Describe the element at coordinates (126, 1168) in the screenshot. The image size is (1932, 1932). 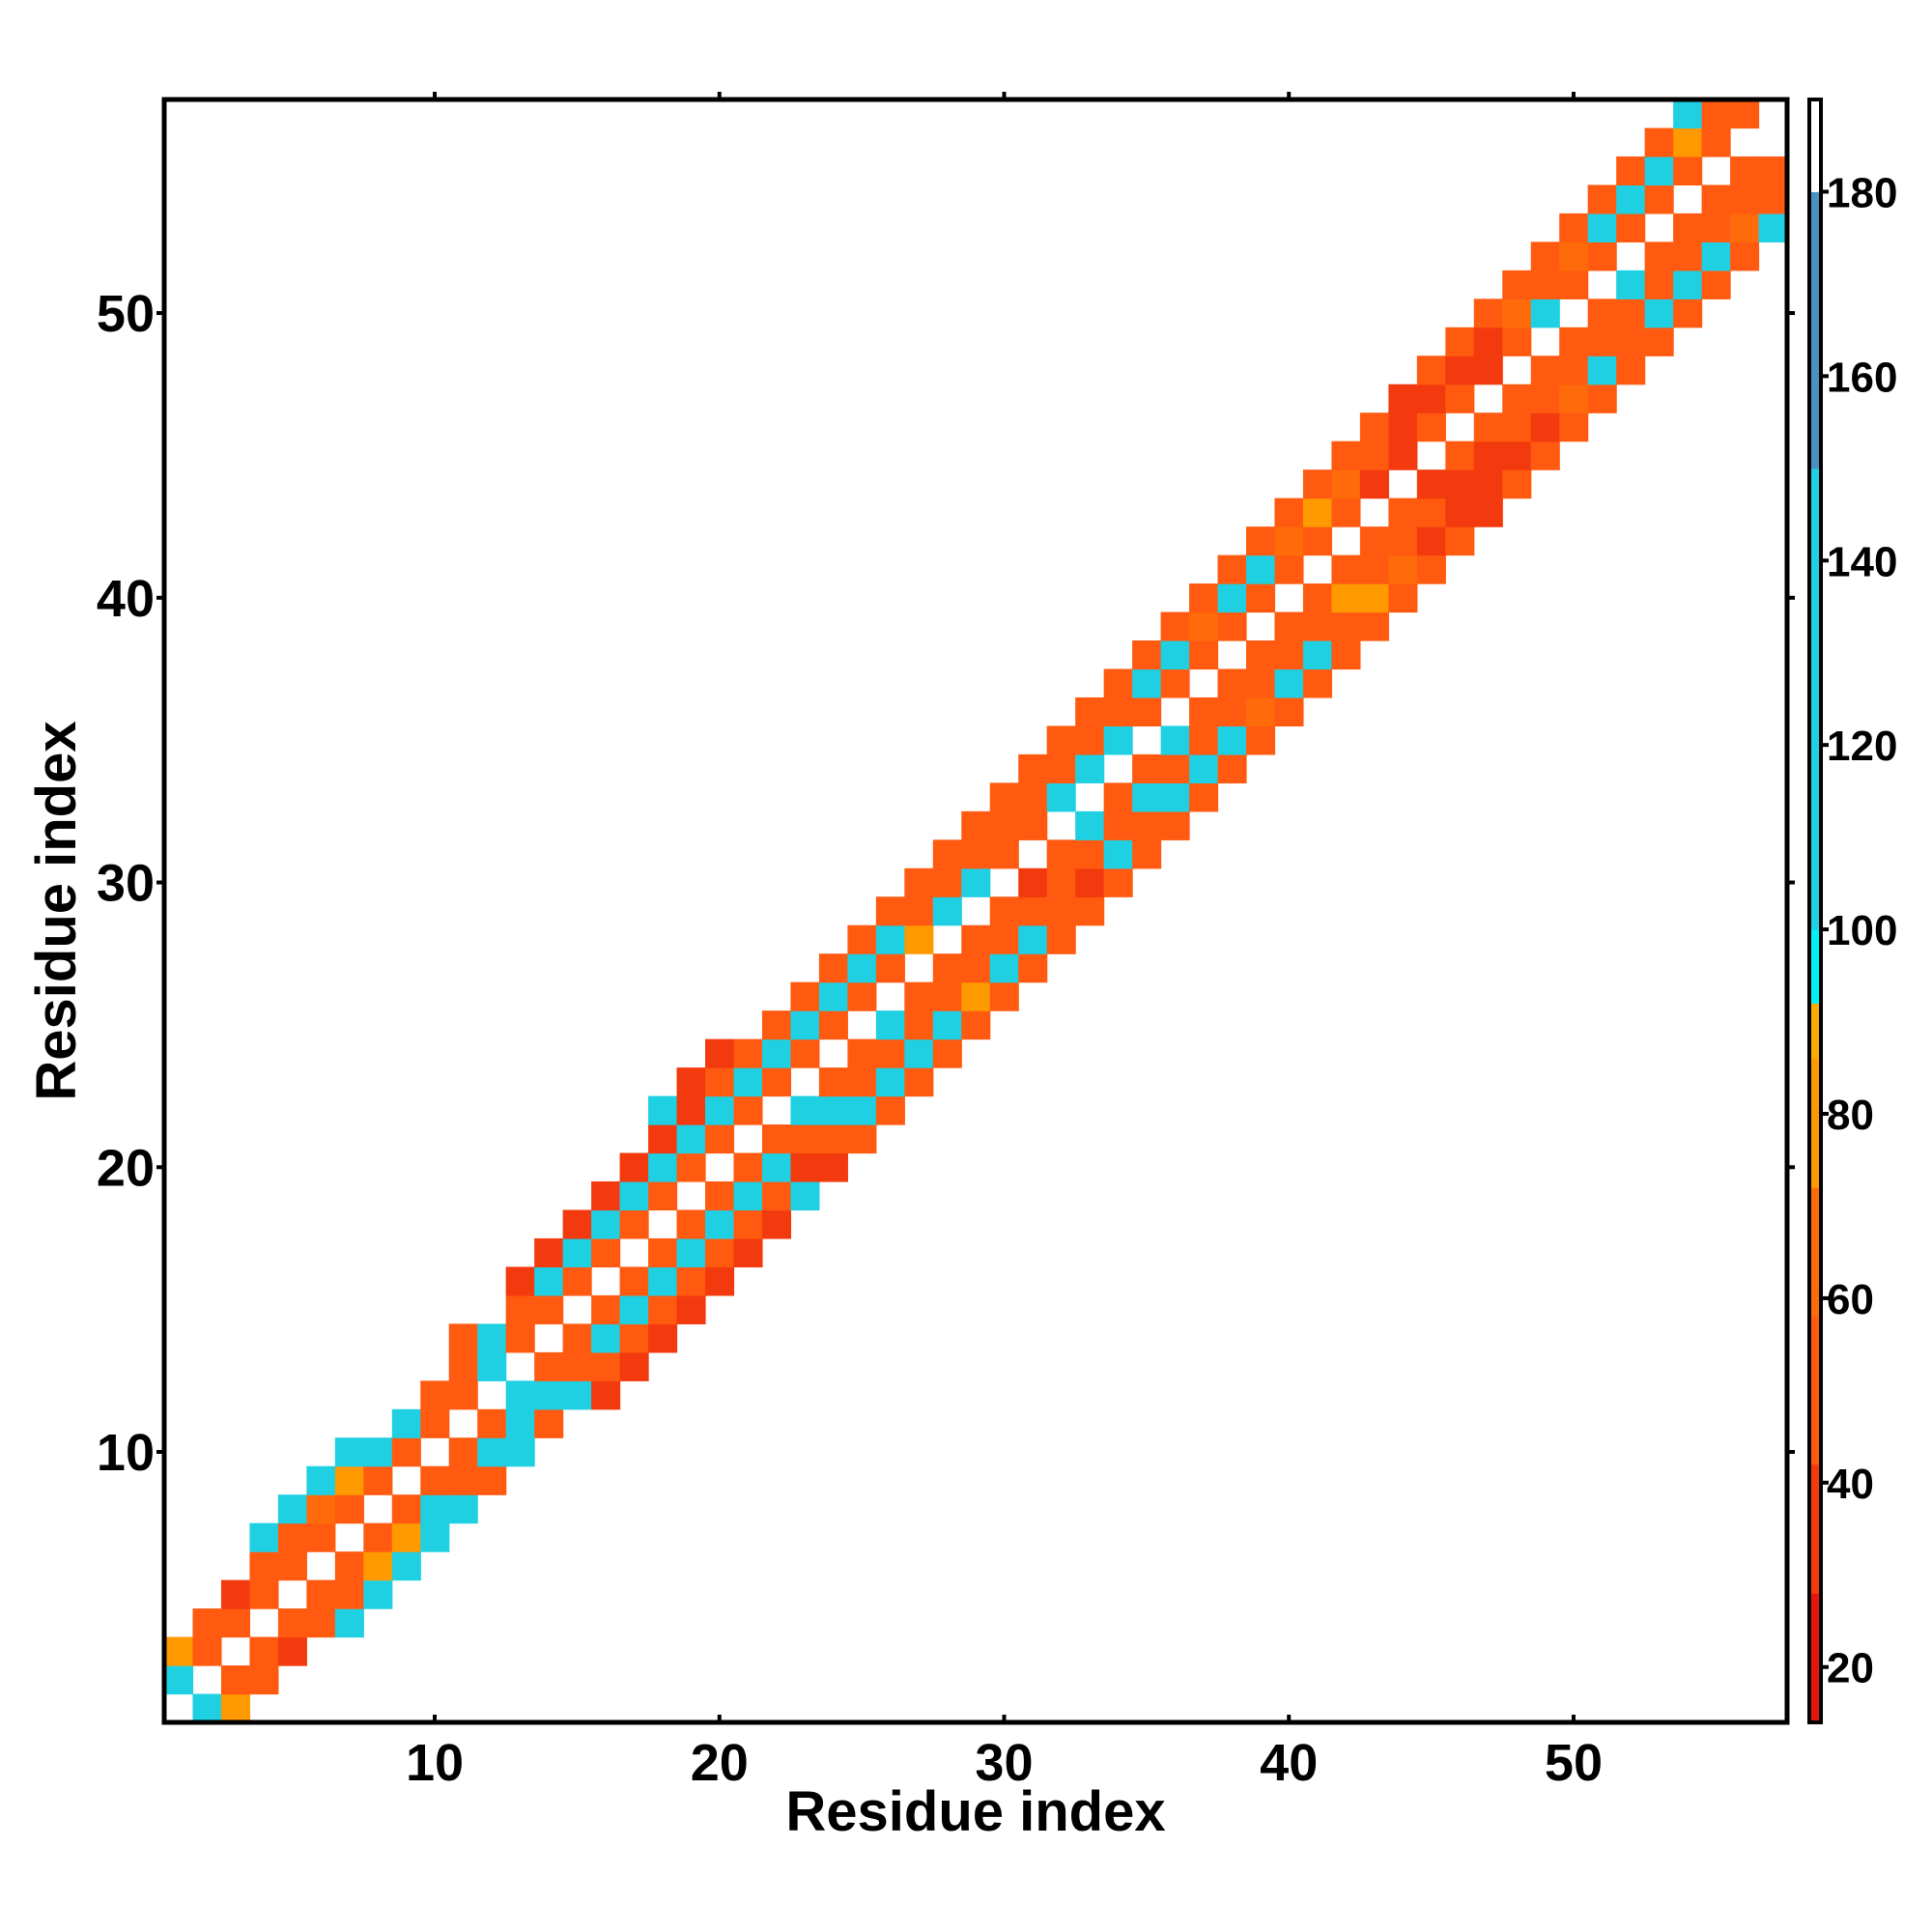
I see `y-tick-label: 20` at that location.